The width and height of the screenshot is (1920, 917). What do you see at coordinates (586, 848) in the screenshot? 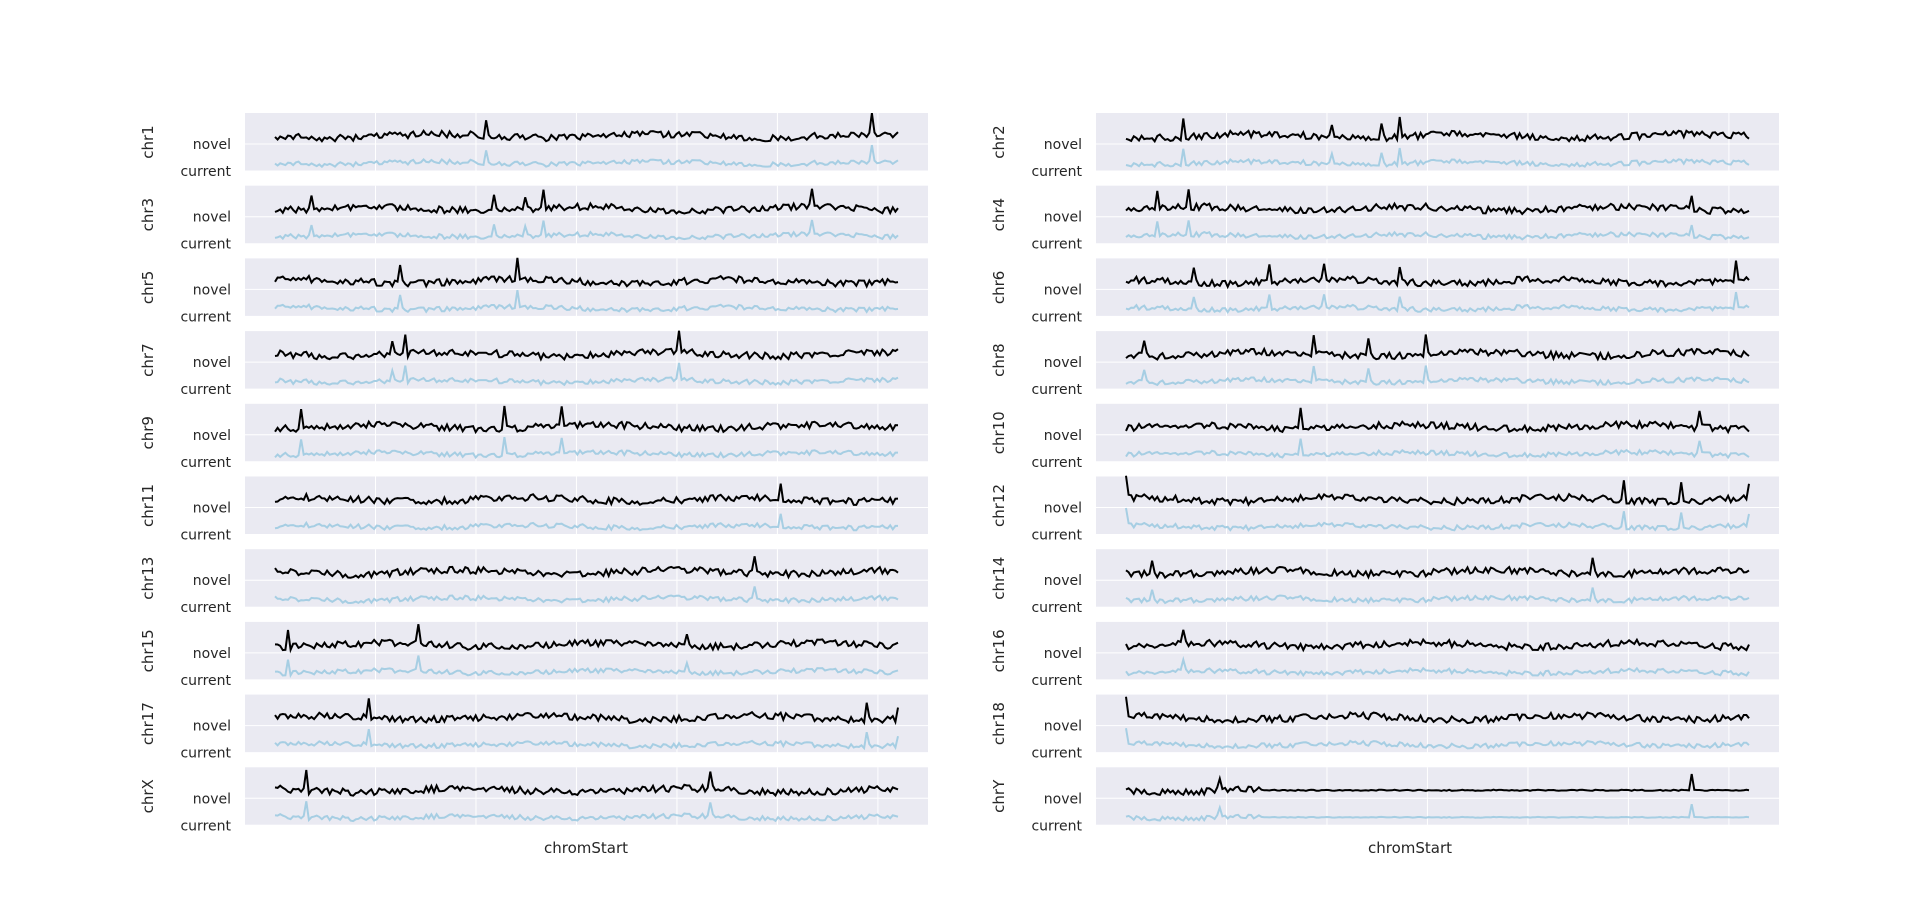
I see `x-axis-label-left: chromStart` at bounding box center [586, 848].